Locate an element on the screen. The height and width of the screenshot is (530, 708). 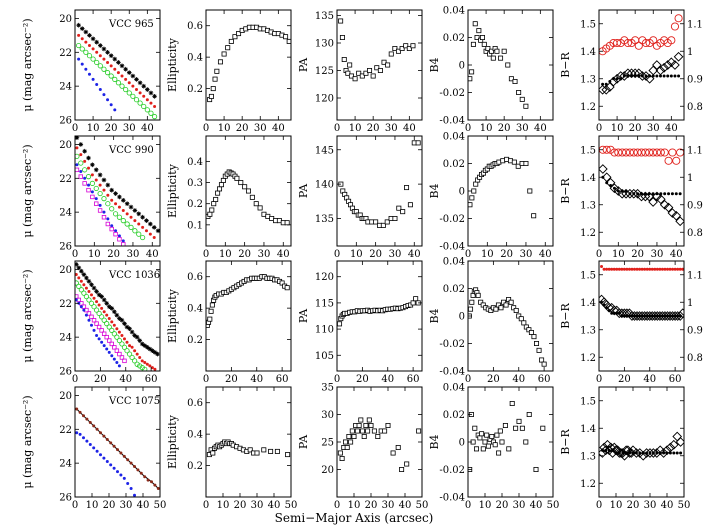
y-tick-label: 1.5 is located at coordinates (588, 150).